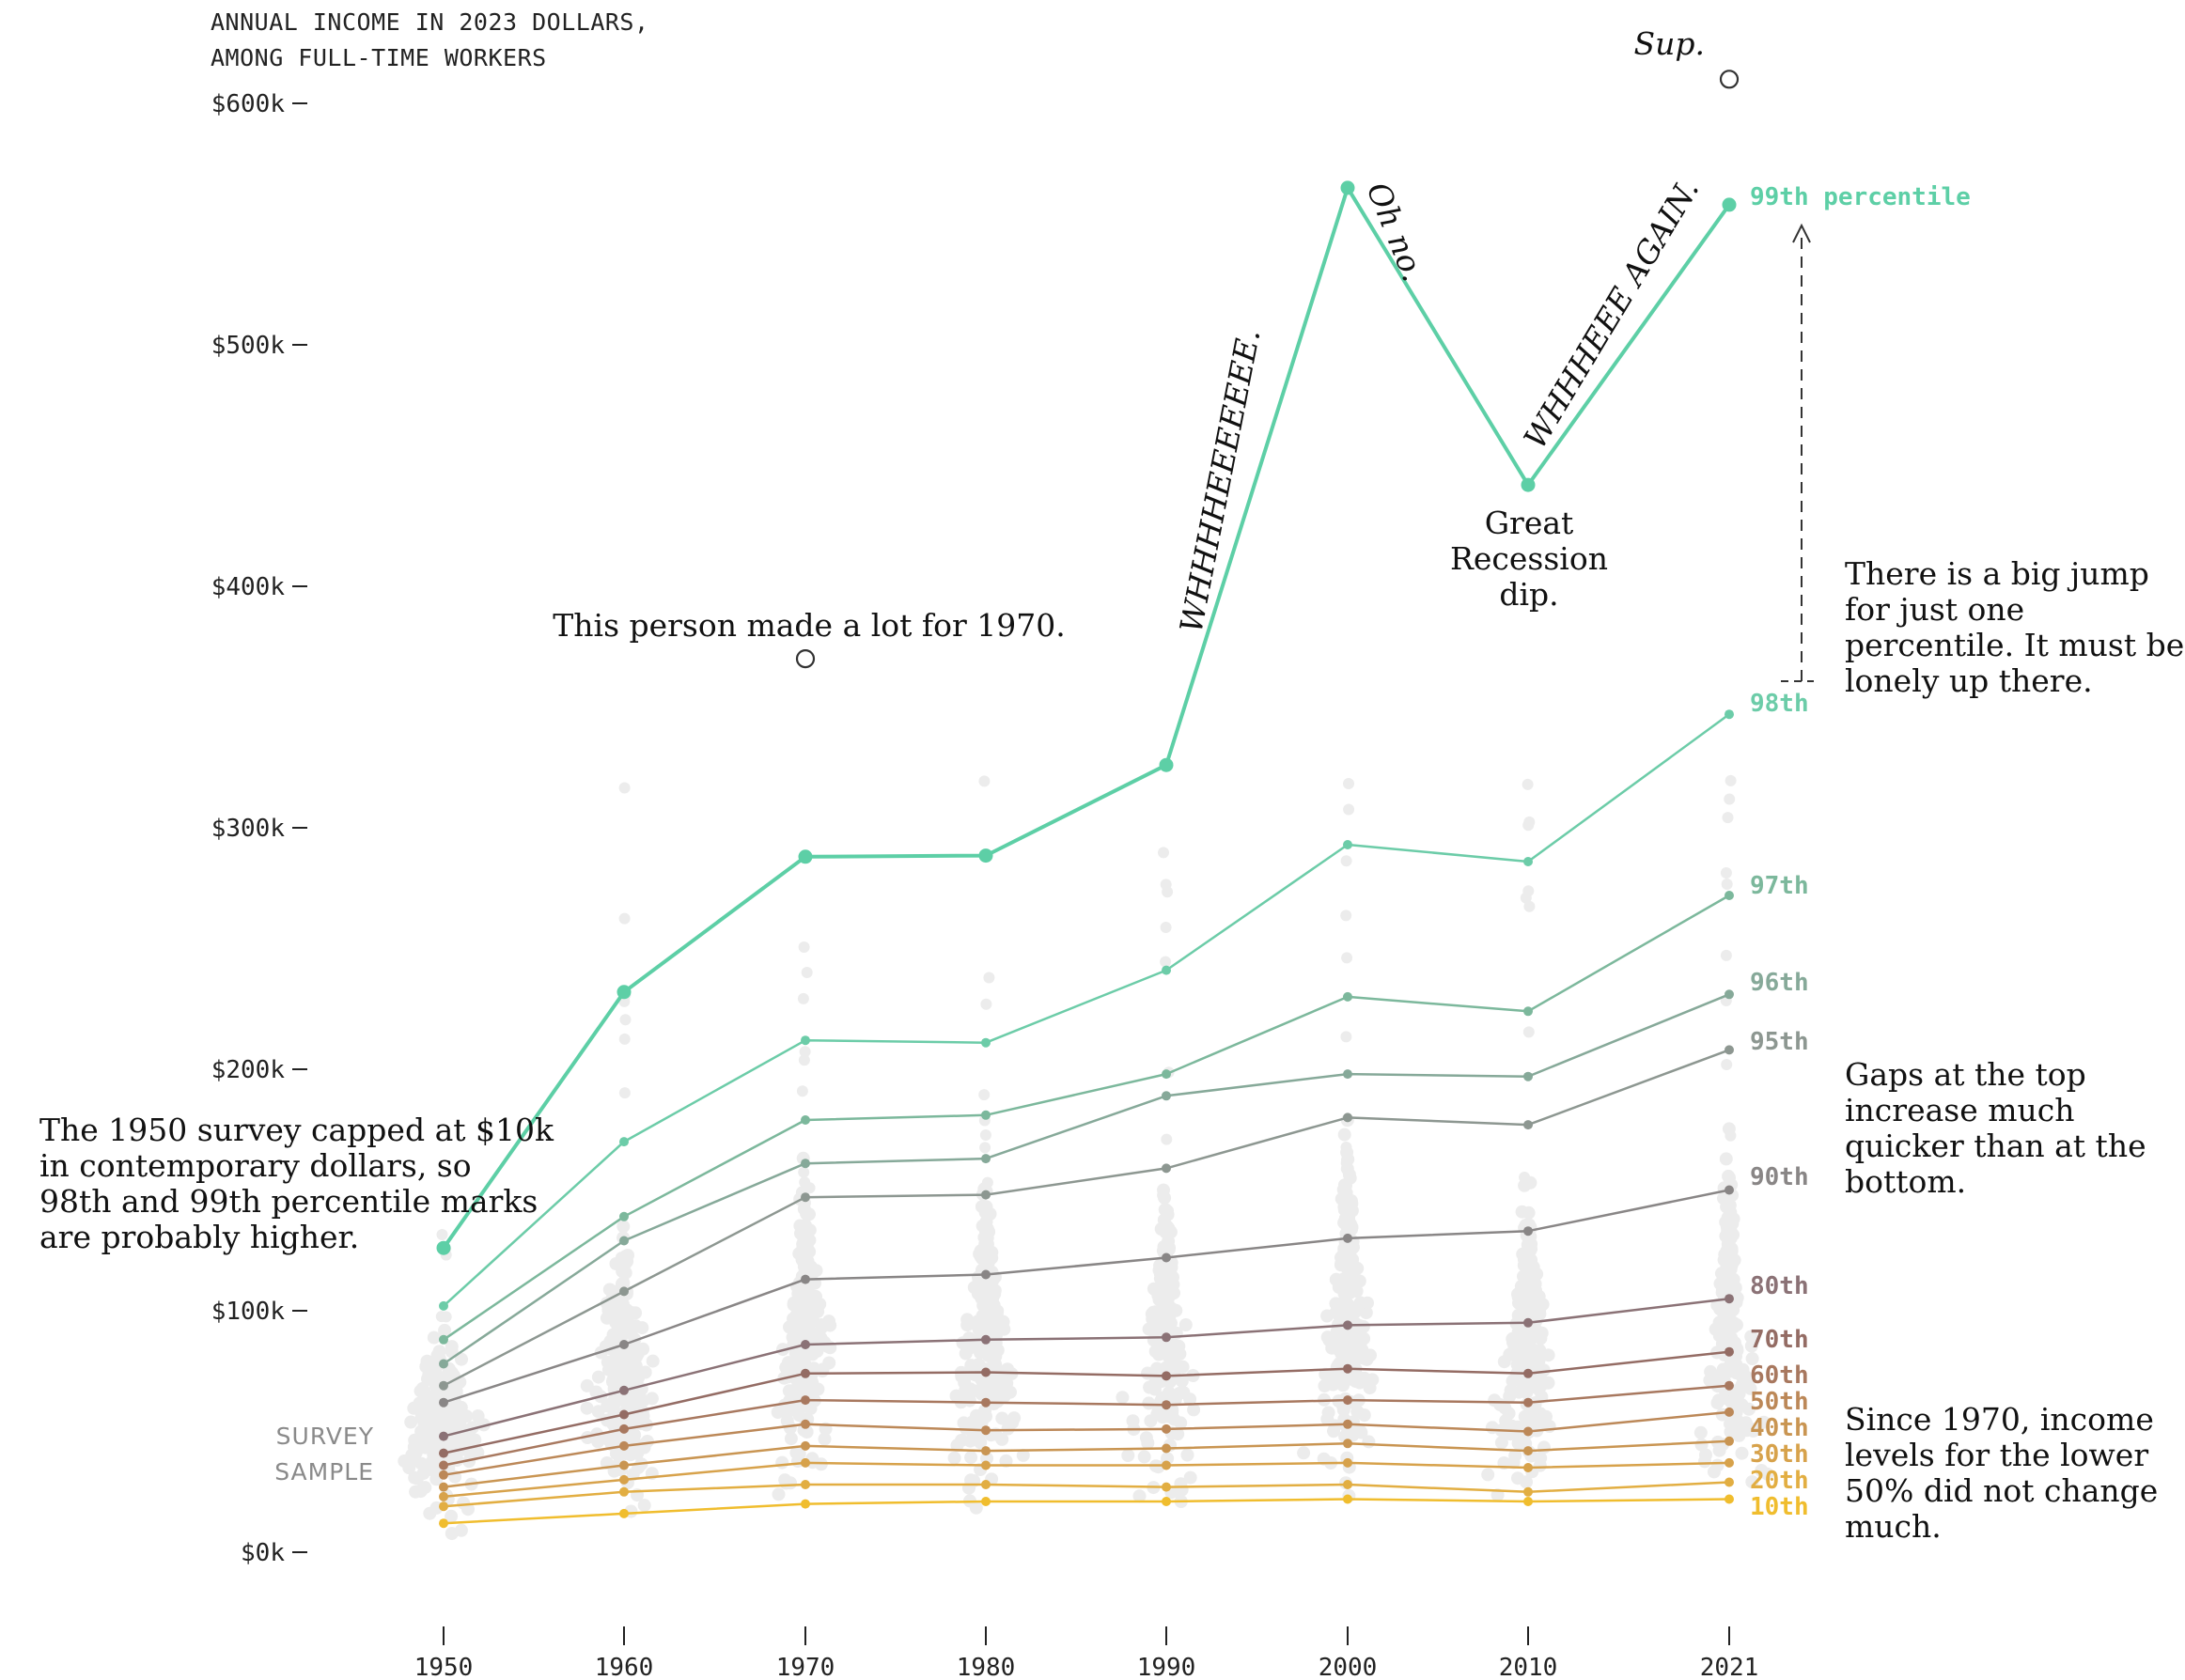  I want to click on annotation-gaps-top: Gaps at the top, so click(1965, 1074).